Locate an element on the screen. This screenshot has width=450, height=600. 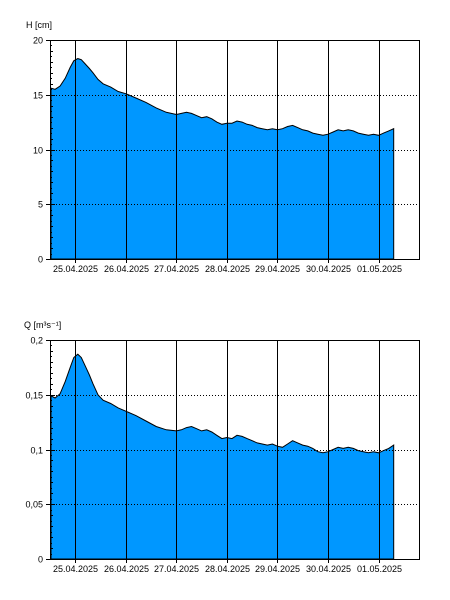
y-axis-title-h: H [cm] is located at coordinates (39, 25).